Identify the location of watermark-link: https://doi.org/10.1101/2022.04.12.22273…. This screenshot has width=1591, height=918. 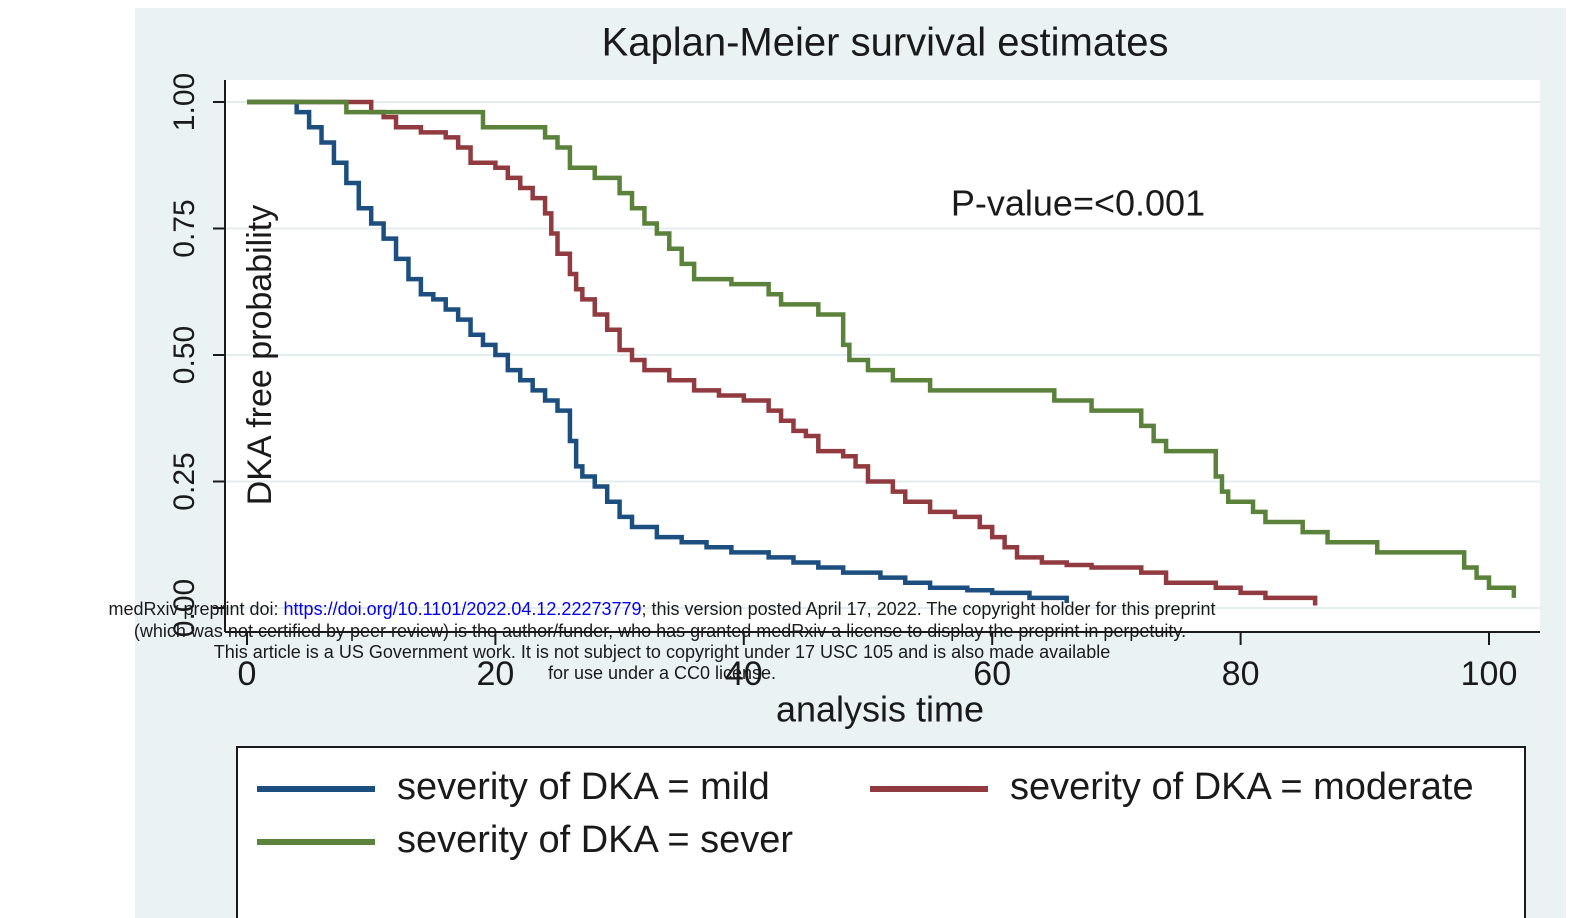
(463, 609).